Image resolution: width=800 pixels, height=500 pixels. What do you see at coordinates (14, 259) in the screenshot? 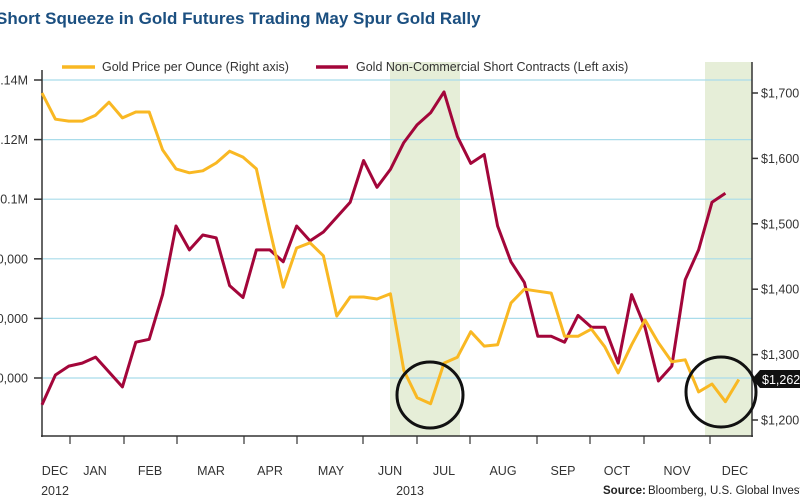
I see `left-tick-label: 80,000` at bounding box center [14, 259].